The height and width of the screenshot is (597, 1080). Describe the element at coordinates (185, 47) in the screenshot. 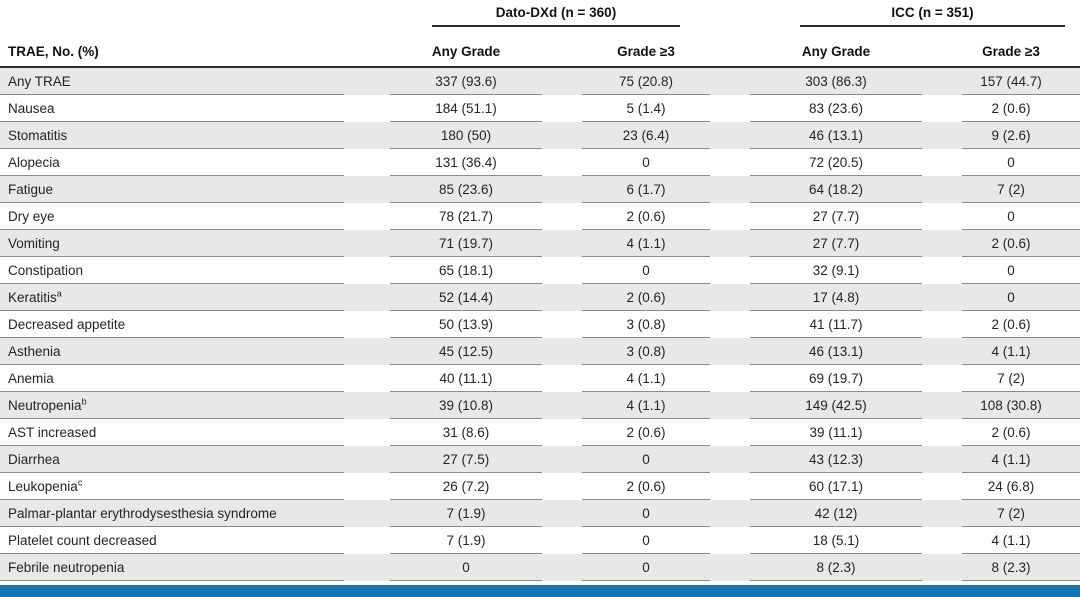

I see `row-header-label: TRAE, No. (%)` at that location.